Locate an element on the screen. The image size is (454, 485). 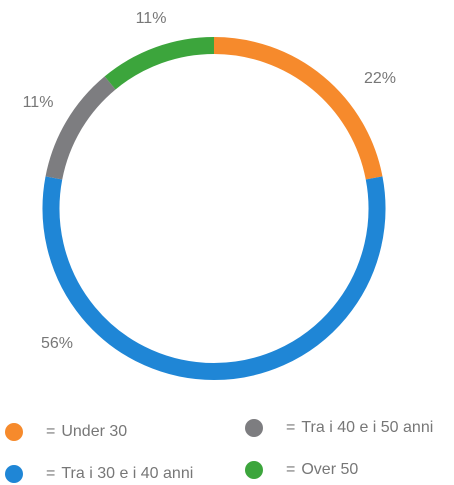
value-label: 22% is located at coordinates (380, 78).